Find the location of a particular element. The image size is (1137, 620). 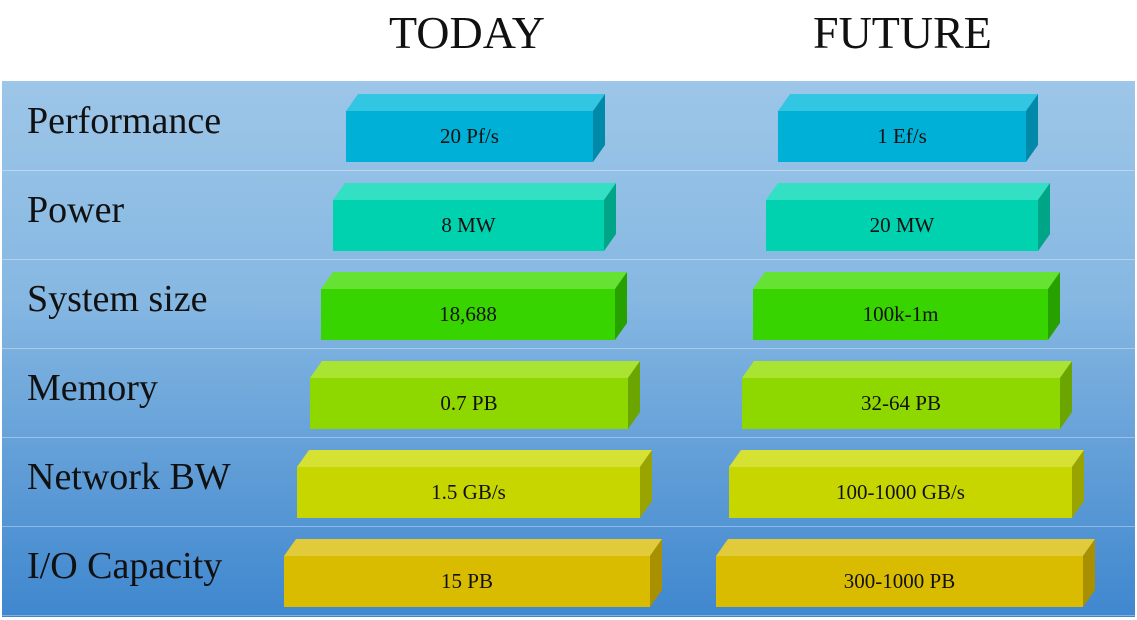

future-value: 100k-1m is located at coordinates (900, 313).